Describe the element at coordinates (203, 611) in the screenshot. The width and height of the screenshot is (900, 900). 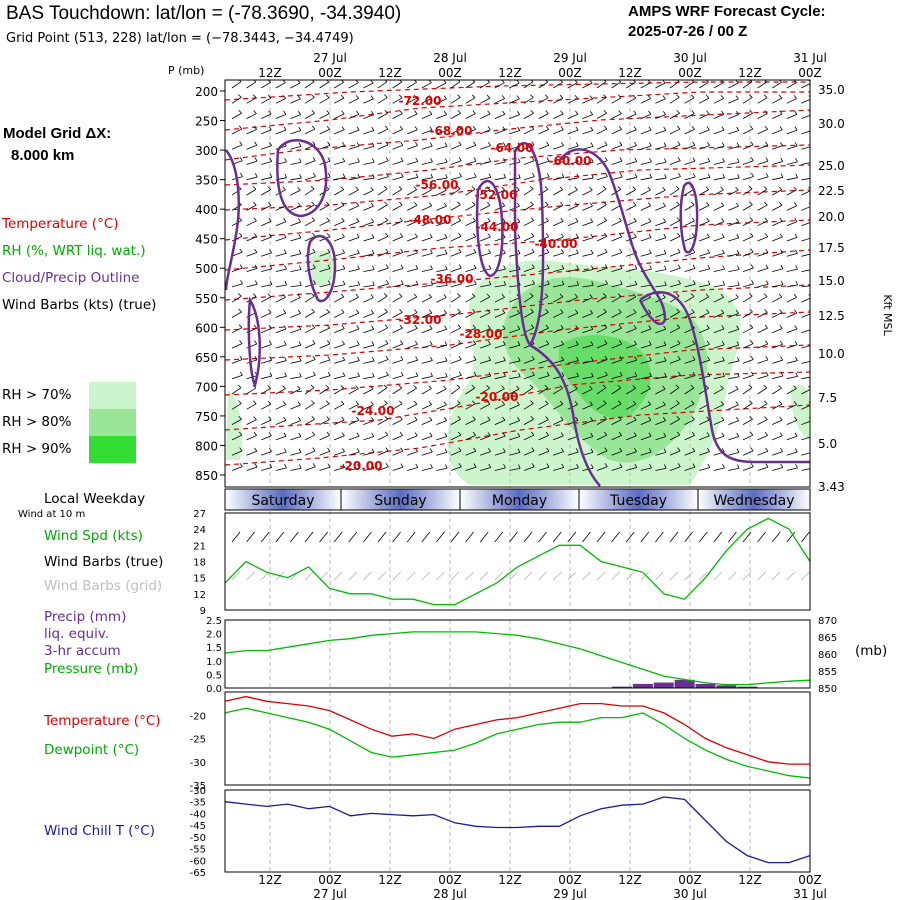
I see `wind-speed-tick-label: 9` at that location.